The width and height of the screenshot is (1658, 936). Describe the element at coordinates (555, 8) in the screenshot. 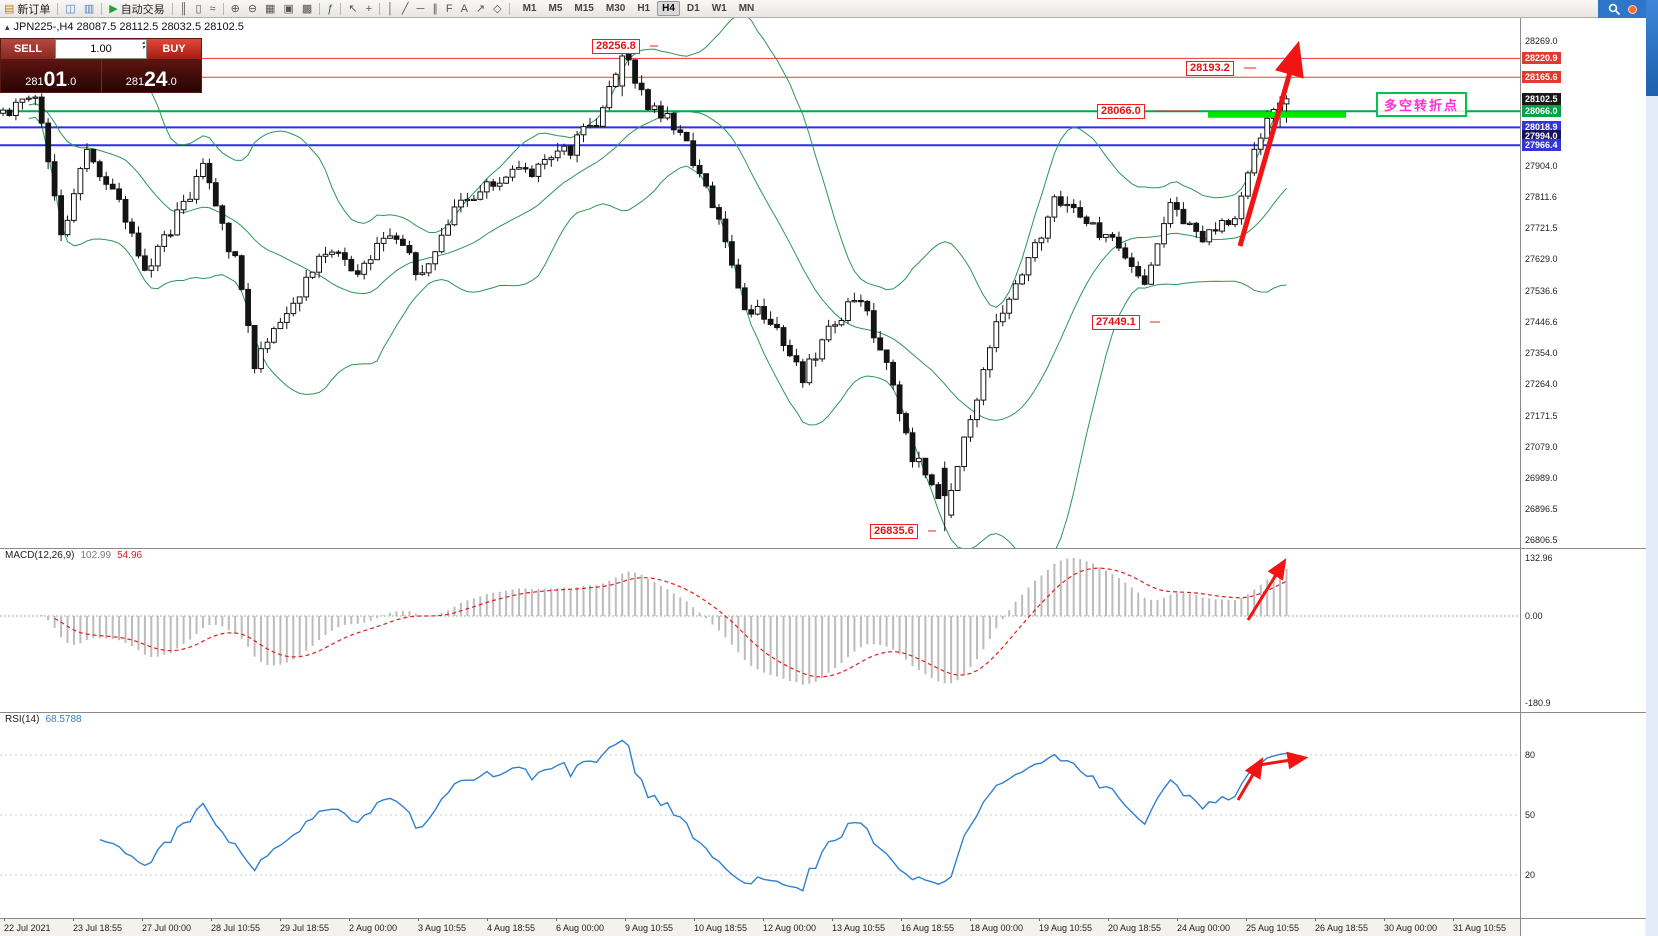

I see `timeframe-m5-button: M5` at that location.